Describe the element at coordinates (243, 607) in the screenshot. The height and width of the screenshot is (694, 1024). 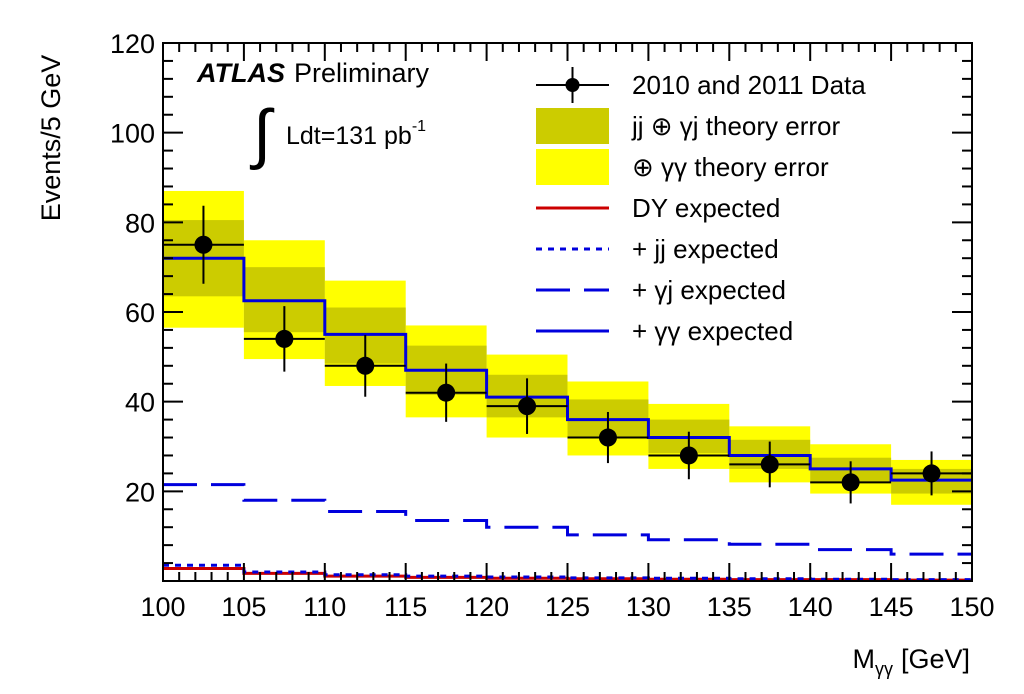
I see `x-tick-label-105: 105` at that location.